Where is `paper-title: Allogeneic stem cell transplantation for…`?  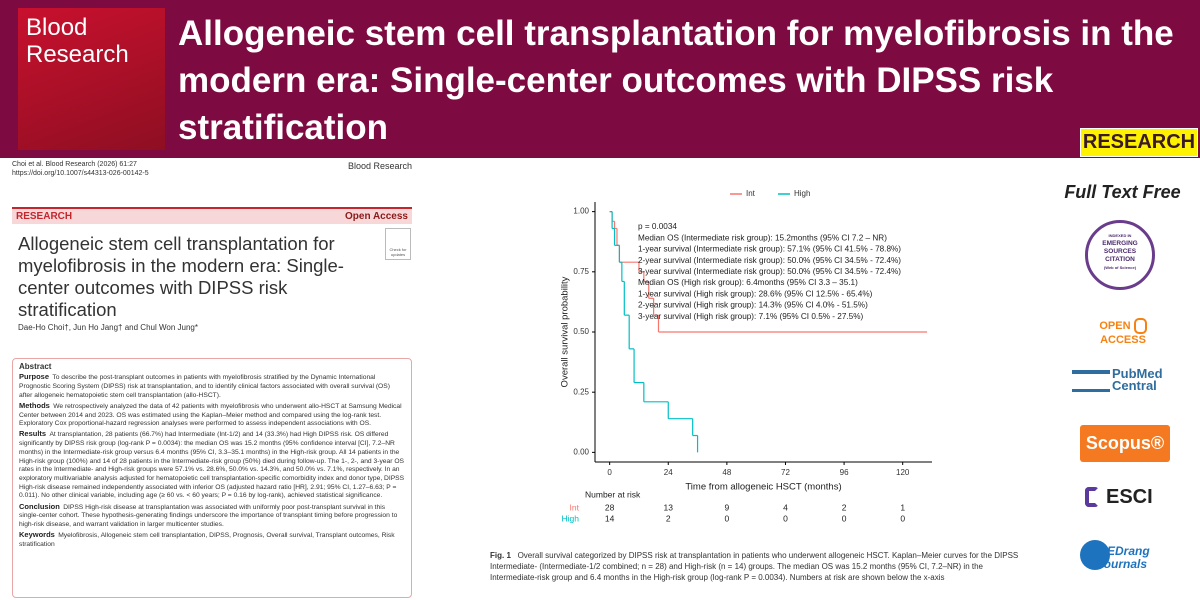
paper-title: Allogeneic stem cell transplantation for… is located at coordinates (181, 276).